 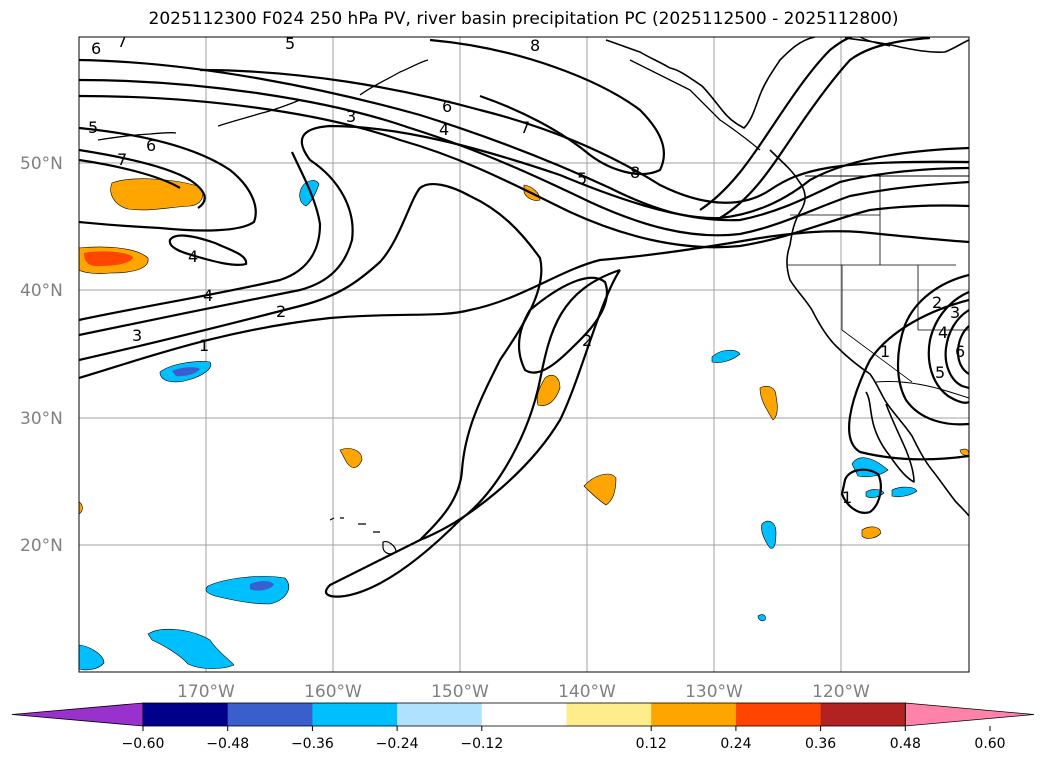 I want to click on pv-contour-outer-low, so click(x=908, y=379).